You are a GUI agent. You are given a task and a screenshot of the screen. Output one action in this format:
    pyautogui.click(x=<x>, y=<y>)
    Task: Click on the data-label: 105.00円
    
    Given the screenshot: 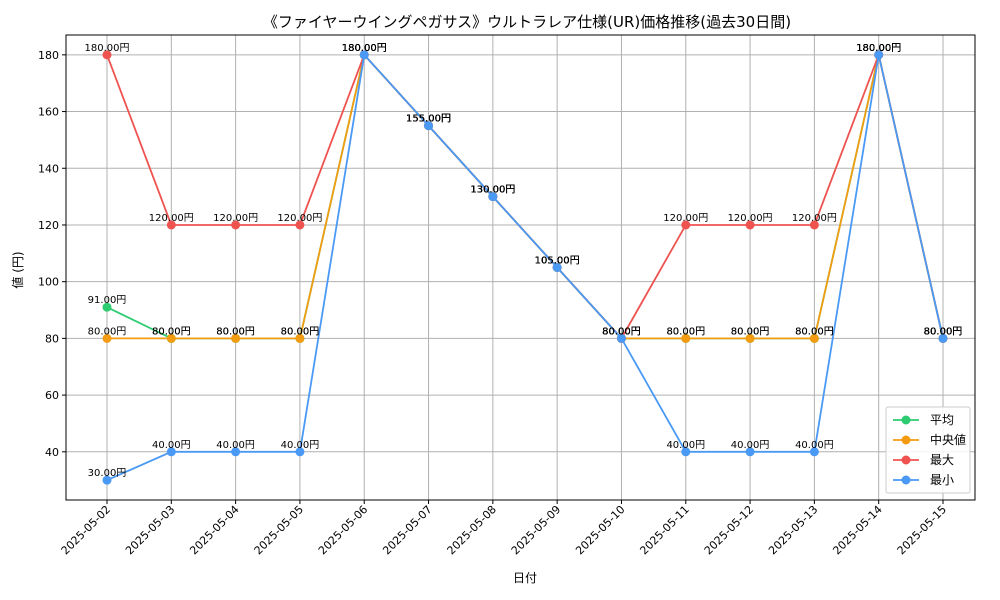 What is the action you would take?
    pyautogui.click(x=557, y=261)
    